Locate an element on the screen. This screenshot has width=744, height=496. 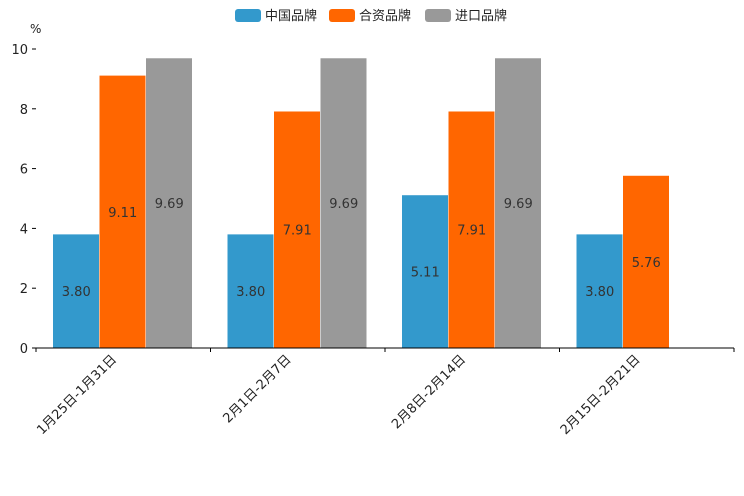
legend-label: 中国品牌 is located at coordinates (291, 16).